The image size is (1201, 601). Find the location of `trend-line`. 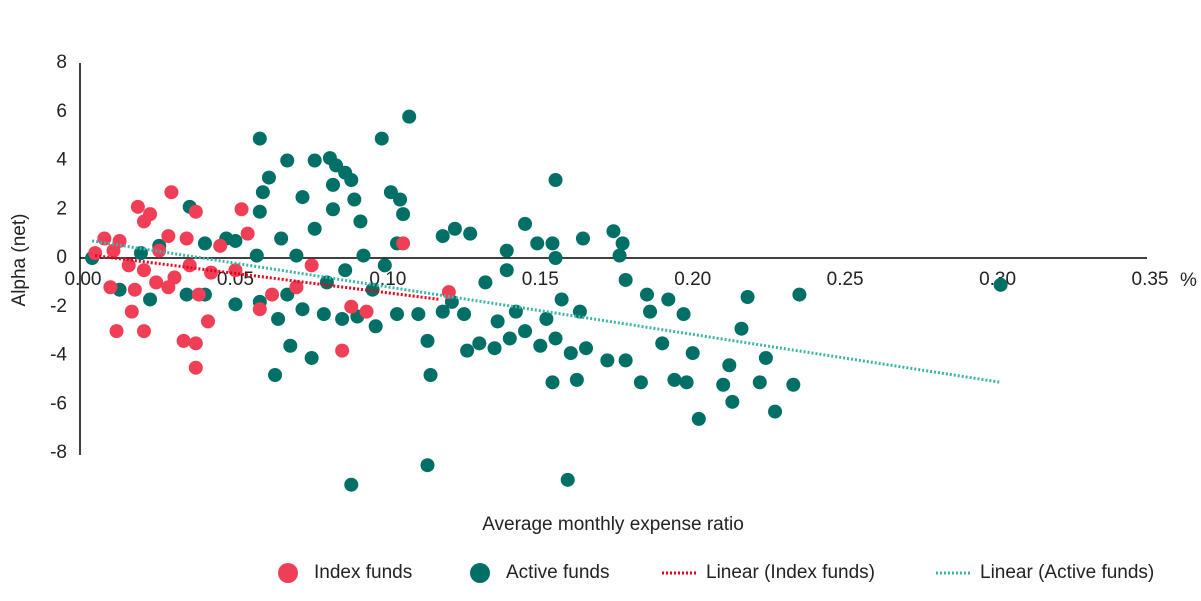

trend-line is located at coordinates (267, 277).